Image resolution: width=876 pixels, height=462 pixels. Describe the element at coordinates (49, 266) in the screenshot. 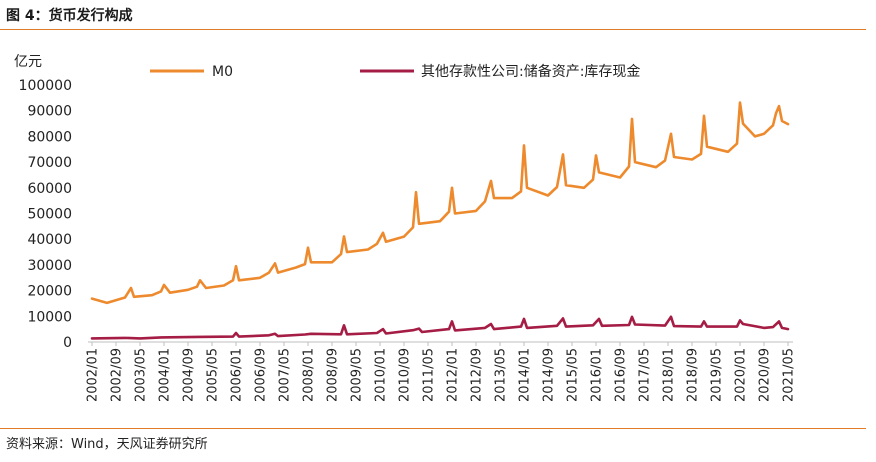

I see `y-tick-label: 30000` at that location.